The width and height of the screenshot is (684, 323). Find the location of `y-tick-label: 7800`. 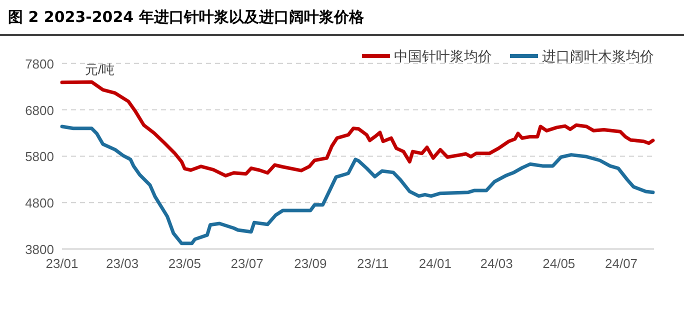

y-tick-label: 7800 is located at coordinates (39, 64).